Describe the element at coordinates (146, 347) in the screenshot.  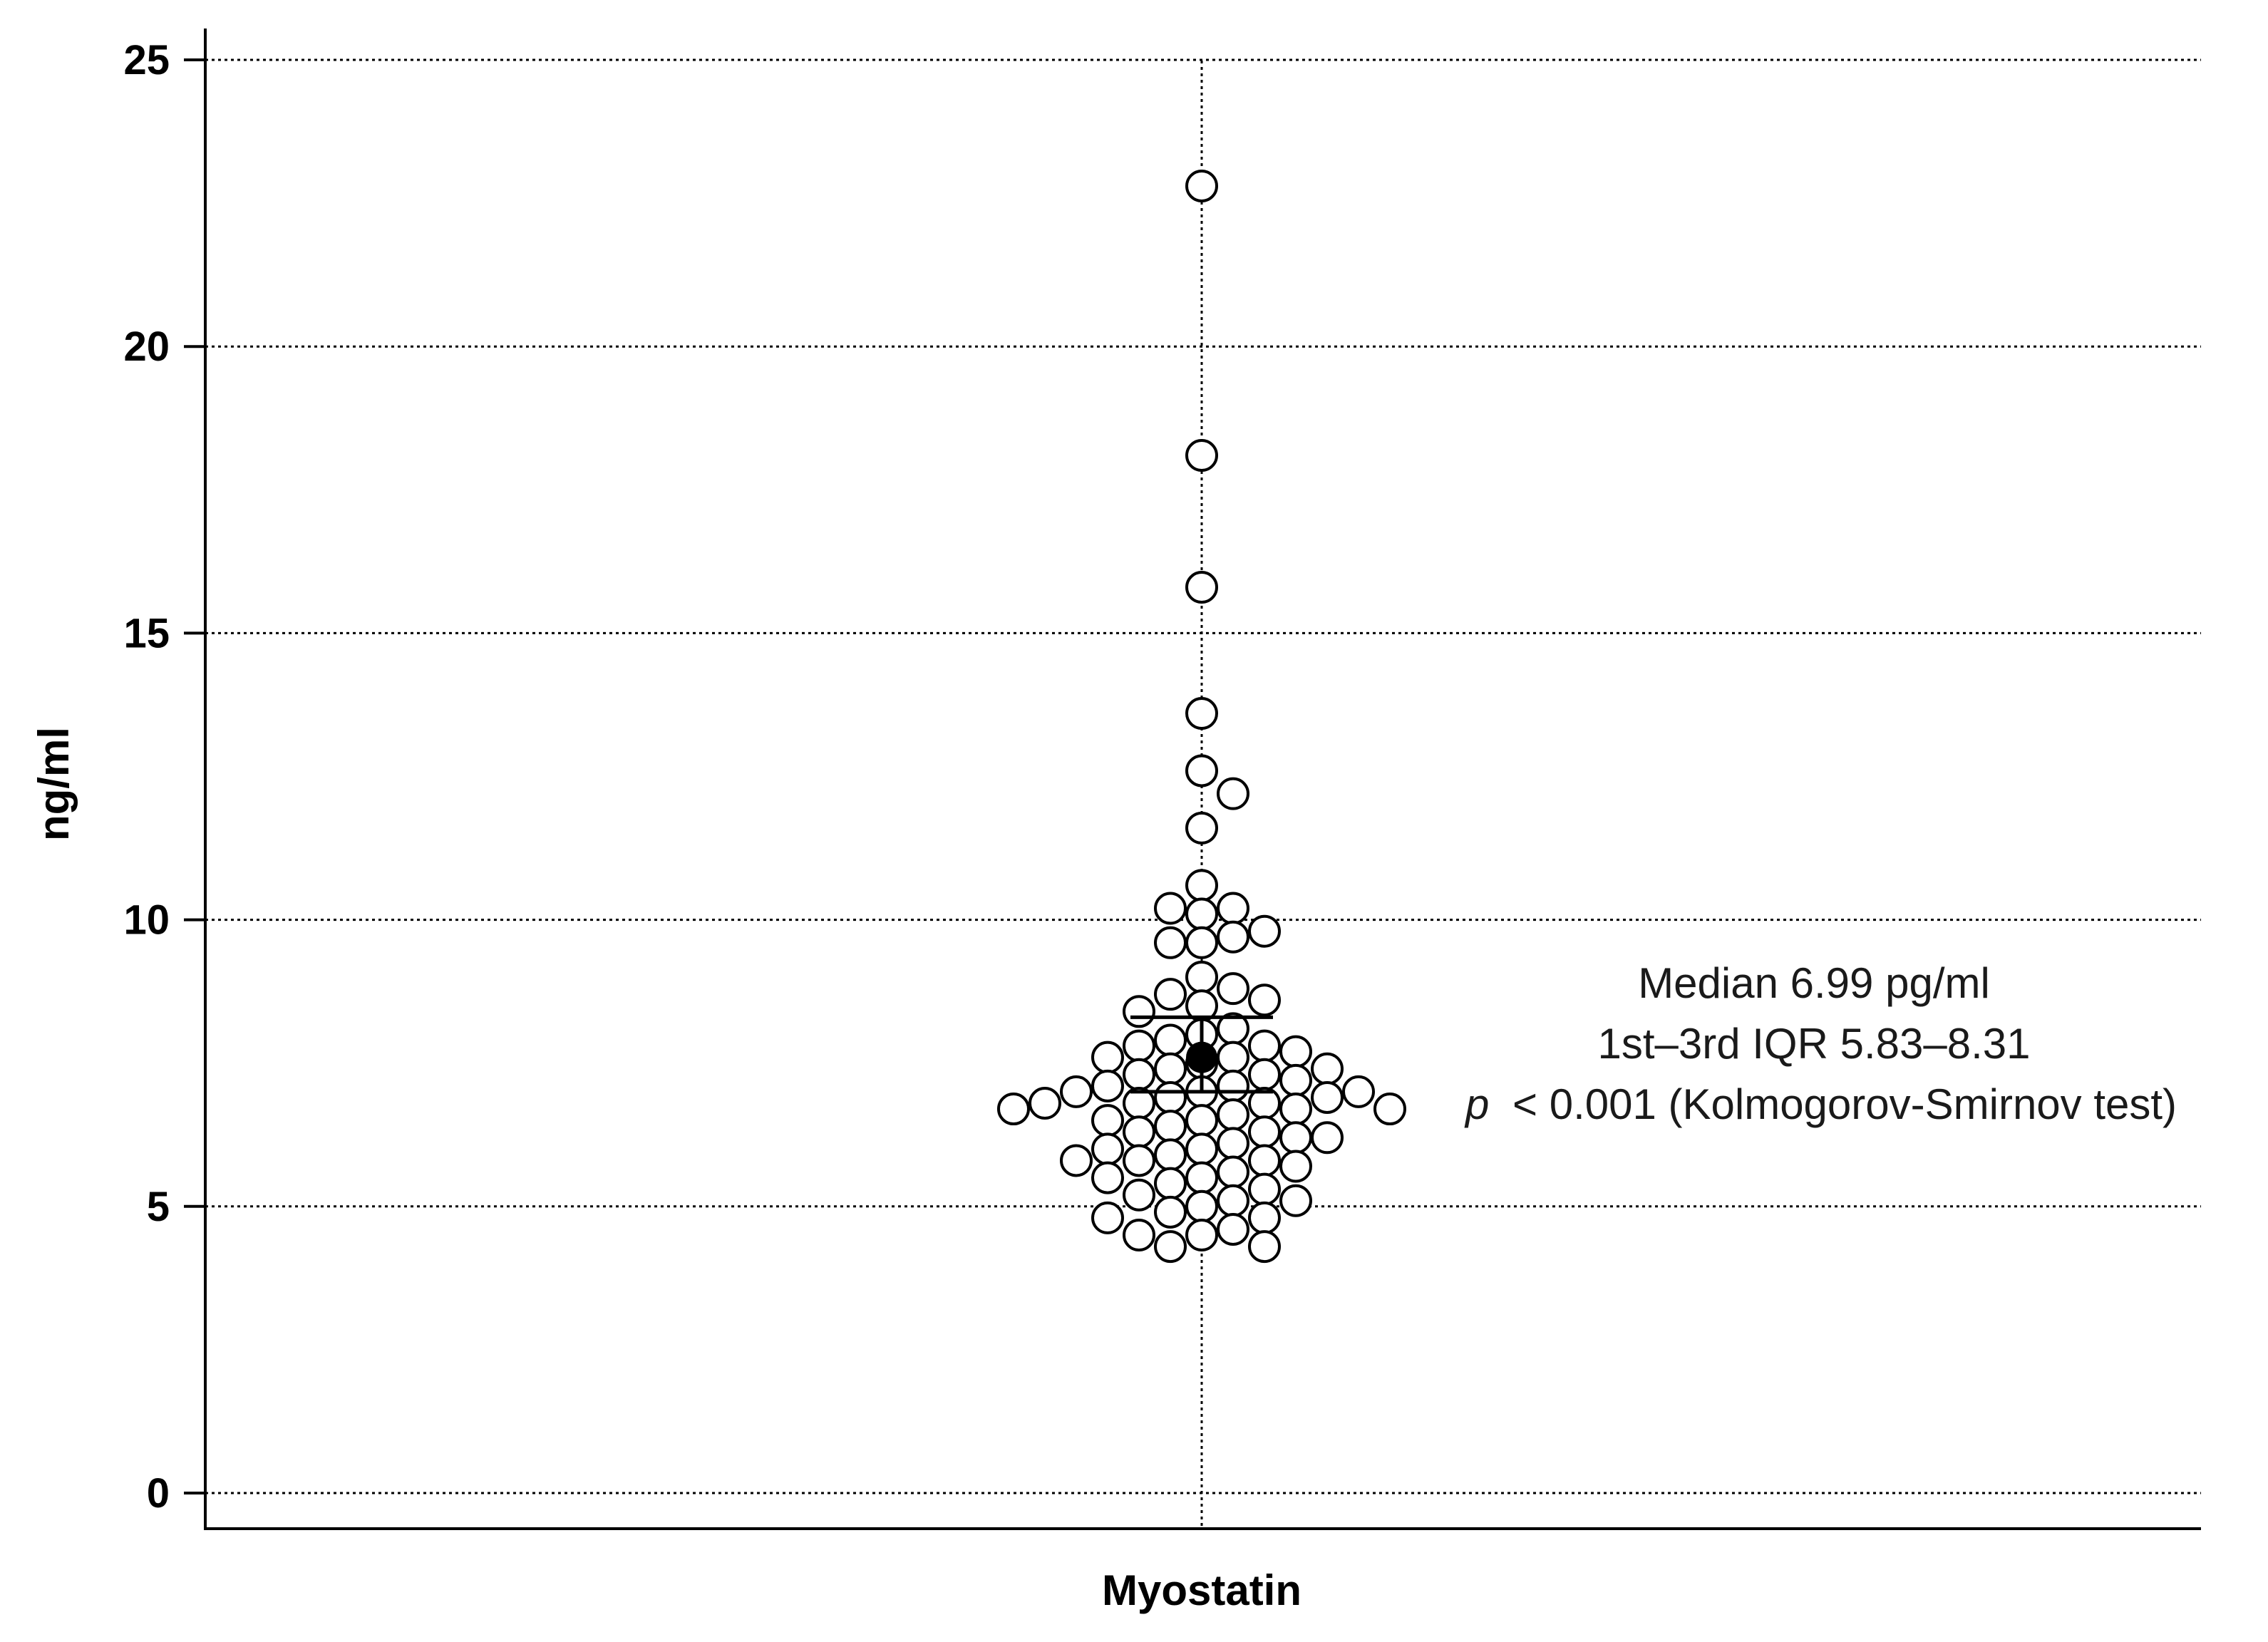
I see `y-tick-label-20: 20` at that location.